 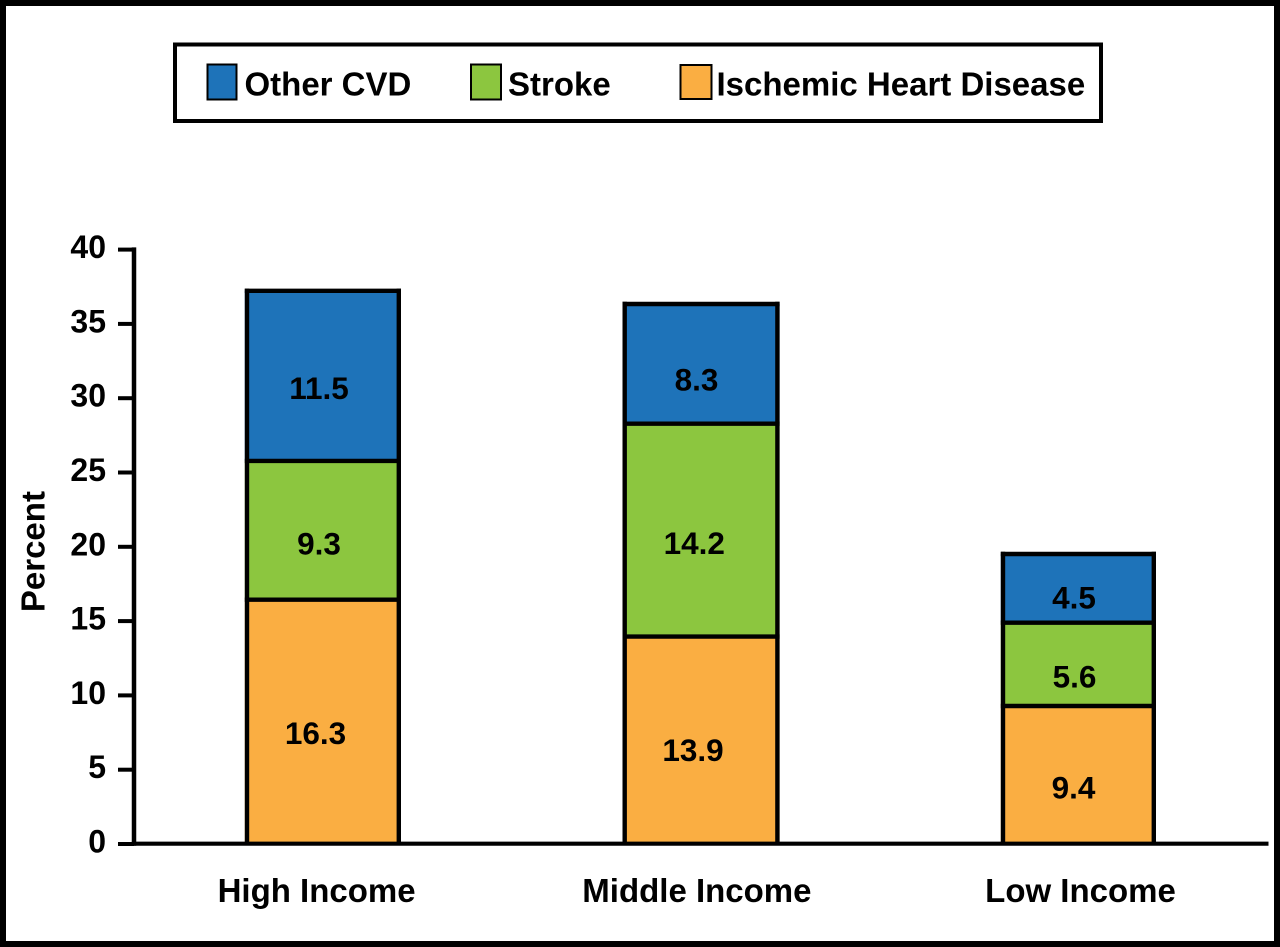 I want to click on svg-text: Ischemic Heart Disease, so click(x=901, y=84).